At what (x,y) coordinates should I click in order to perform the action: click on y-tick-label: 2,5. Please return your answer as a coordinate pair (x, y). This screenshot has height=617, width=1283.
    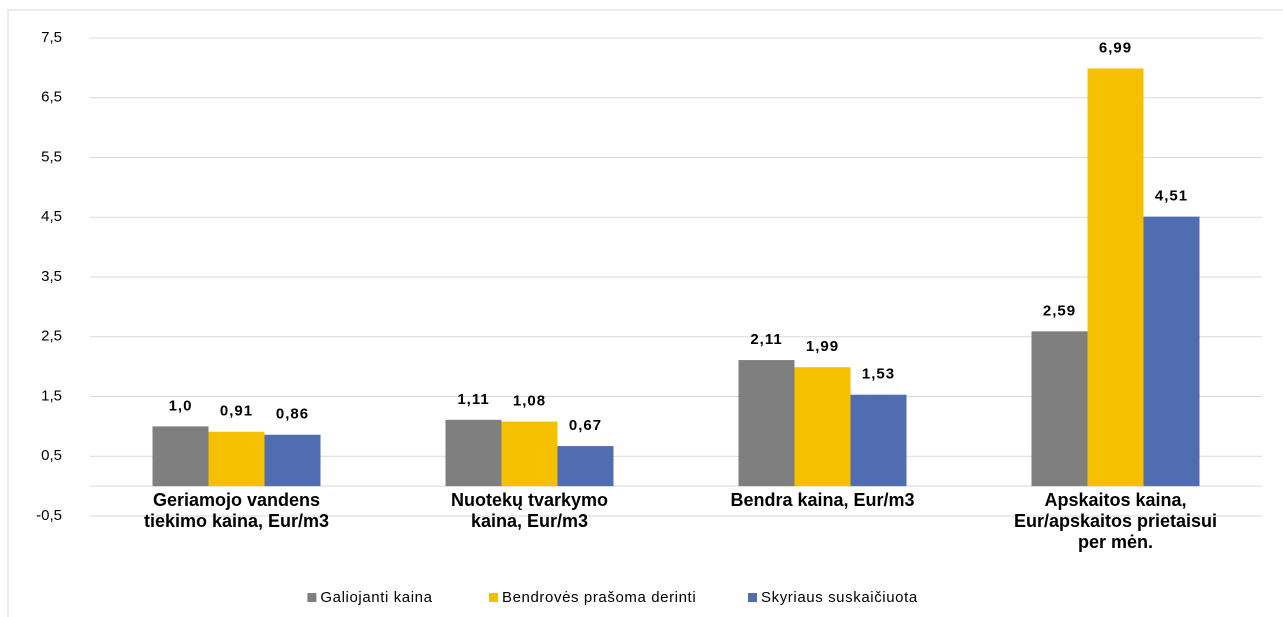
    Looking at the image, I should click on (51, 336).